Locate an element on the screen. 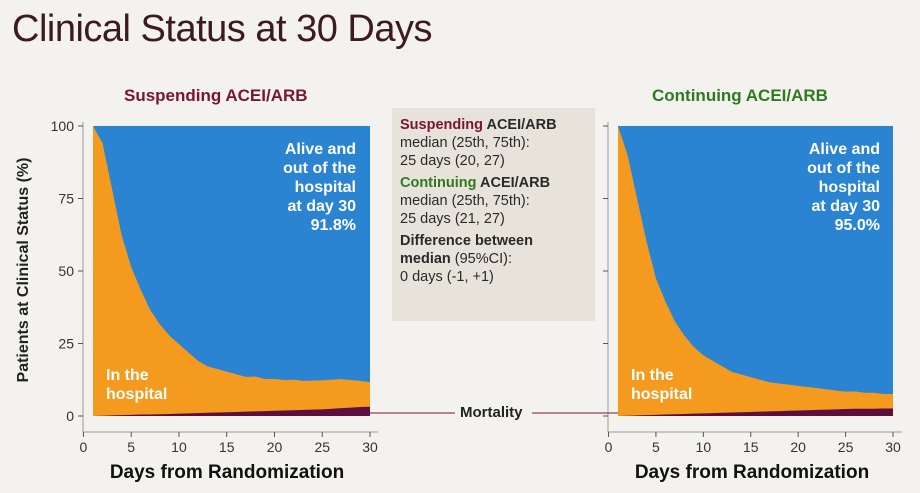  y-tick-label: 25 is located at coordinates (66, 344).